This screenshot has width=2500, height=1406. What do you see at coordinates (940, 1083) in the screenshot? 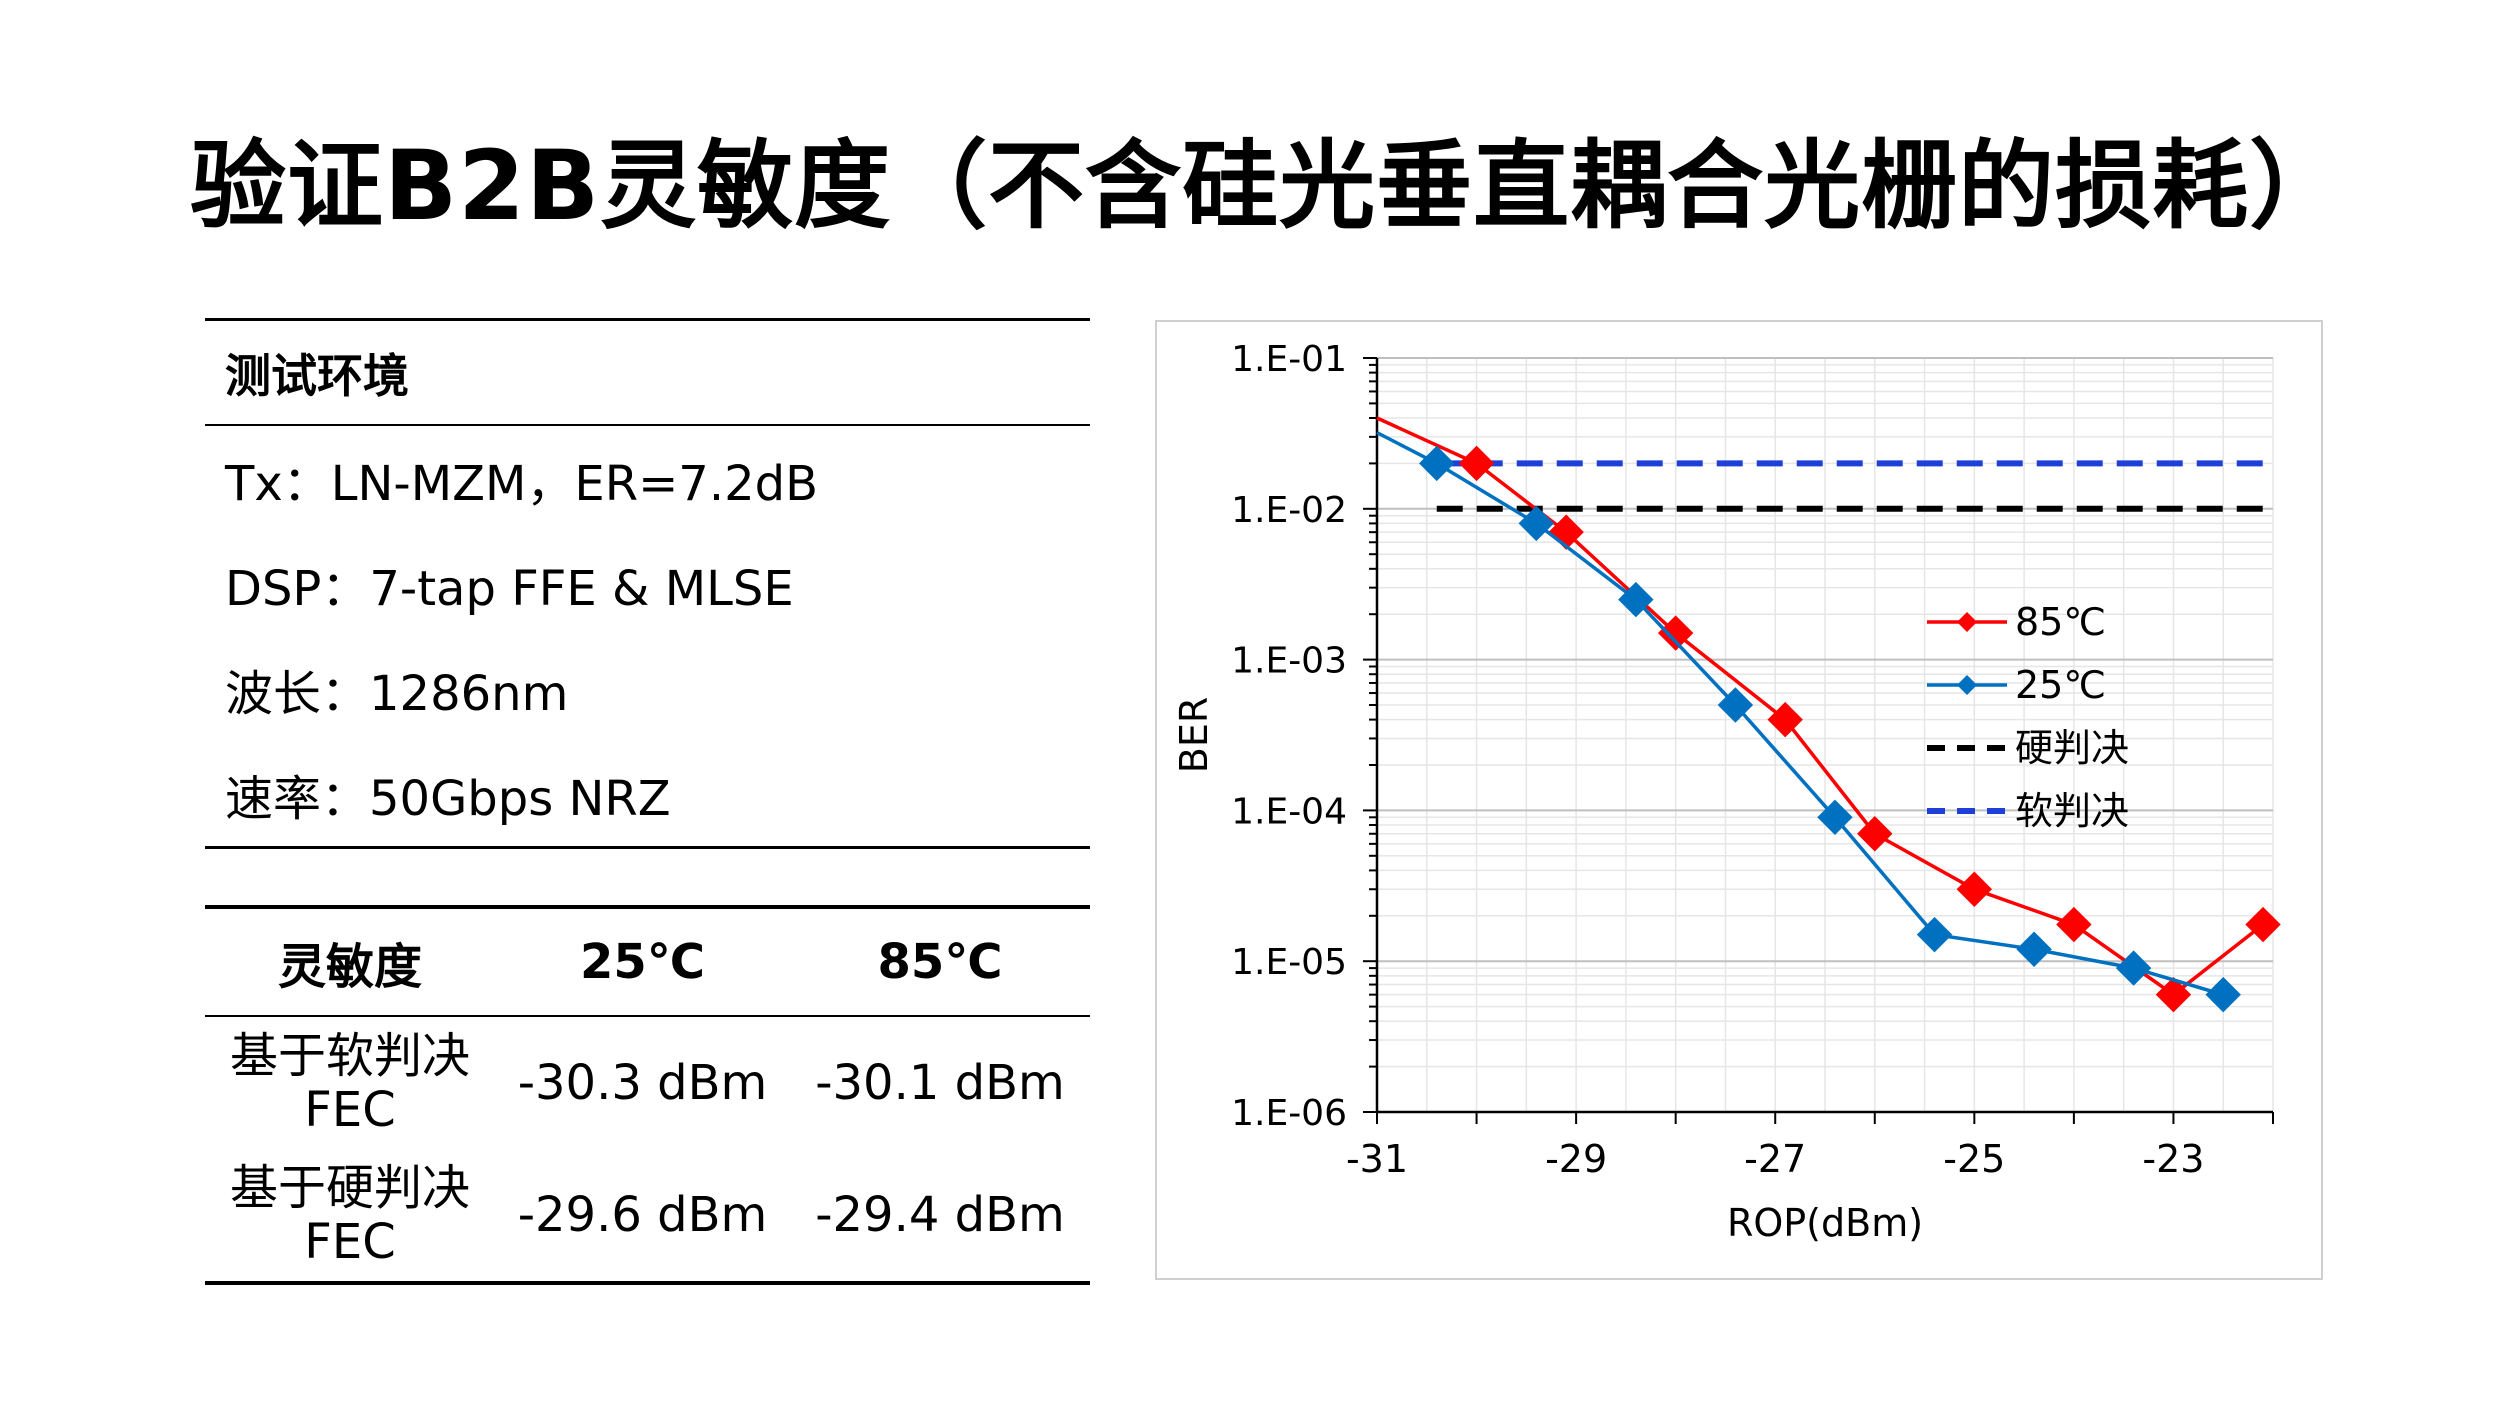
I see `cell-85c: -30.1 dBm` at bounding box center [940, 1083].